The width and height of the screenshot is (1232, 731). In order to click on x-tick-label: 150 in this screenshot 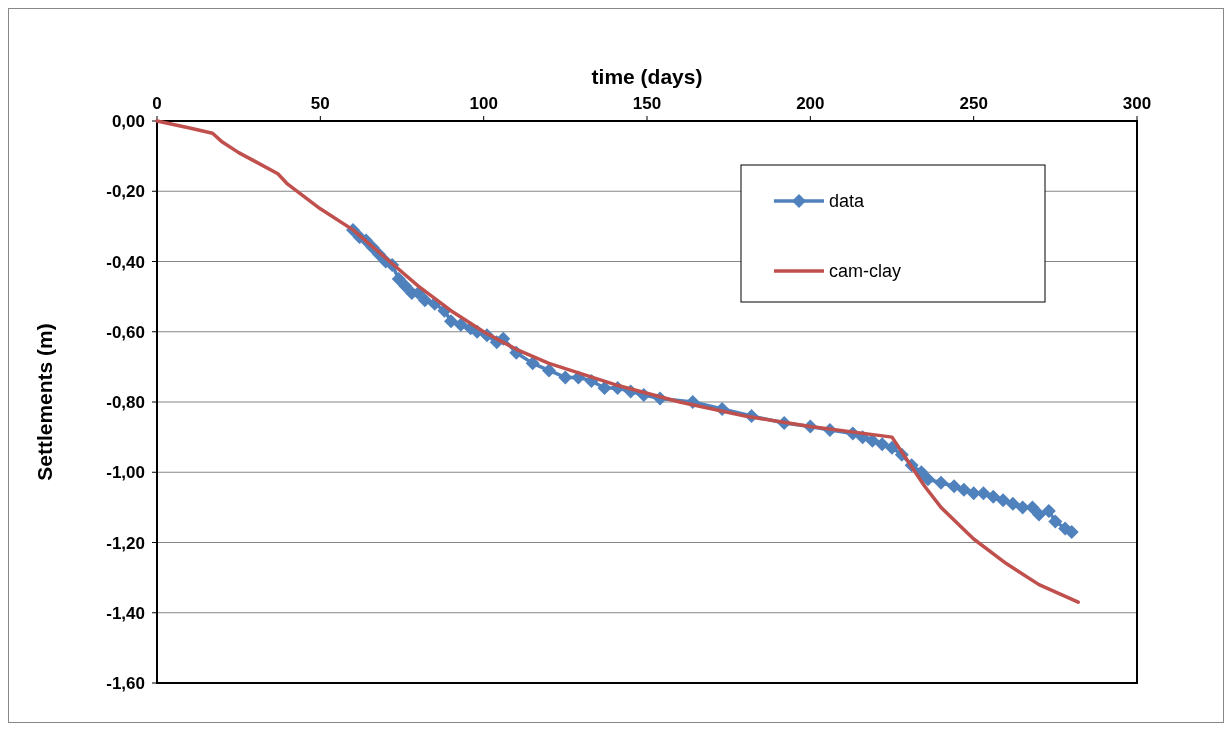, I will do `click(647, 103)`.